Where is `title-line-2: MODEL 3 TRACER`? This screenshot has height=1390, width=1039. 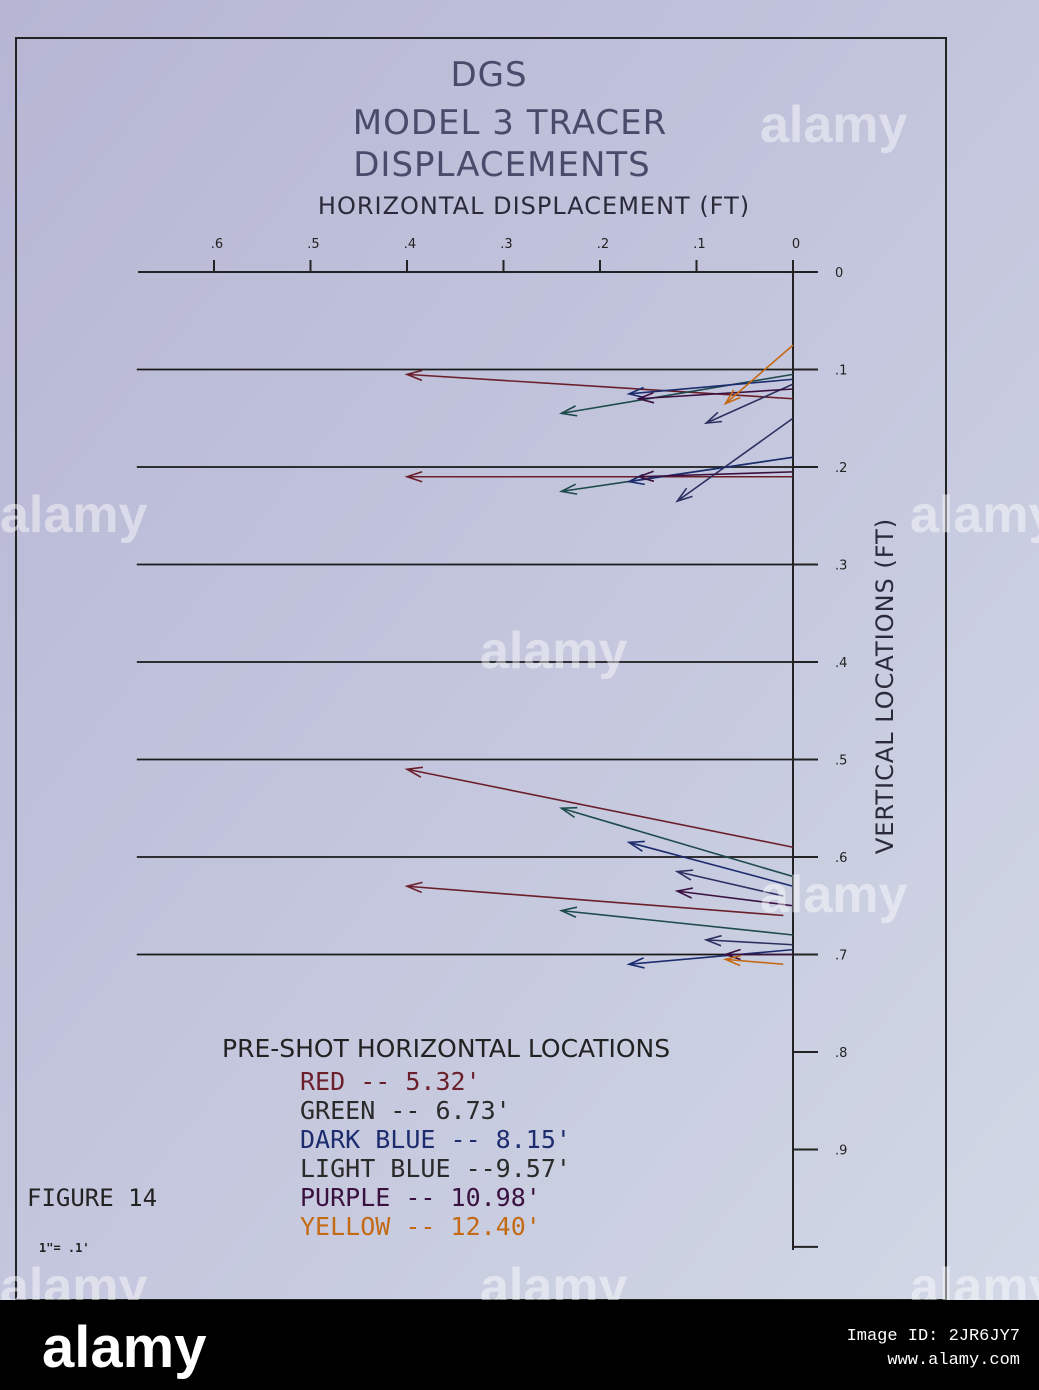
title-line-2: MODEL 3 TRACER is located at coordinates (510, 123).